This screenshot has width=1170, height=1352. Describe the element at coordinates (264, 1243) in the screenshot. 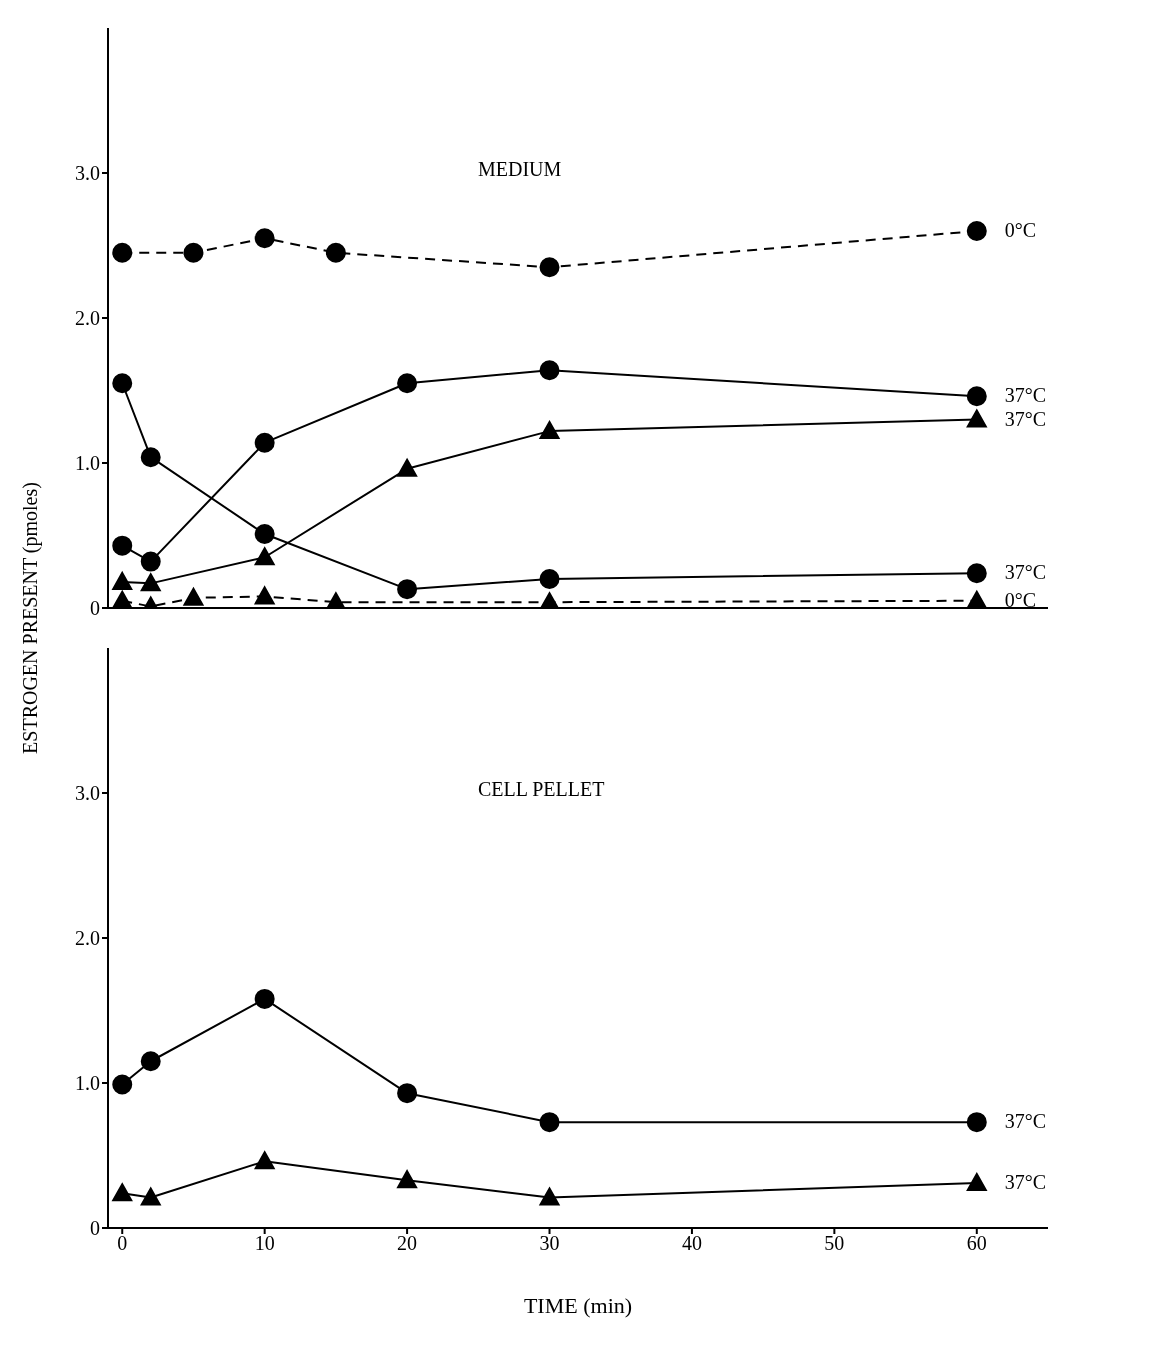

I see `x-tick-label: 10` at that location.